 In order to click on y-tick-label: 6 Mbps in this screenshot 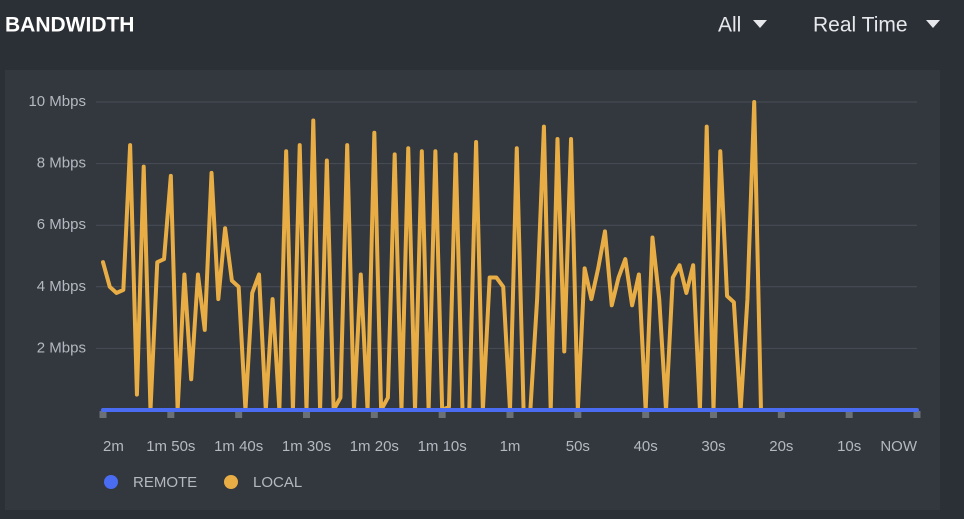, I will do `click(61, 224)`.